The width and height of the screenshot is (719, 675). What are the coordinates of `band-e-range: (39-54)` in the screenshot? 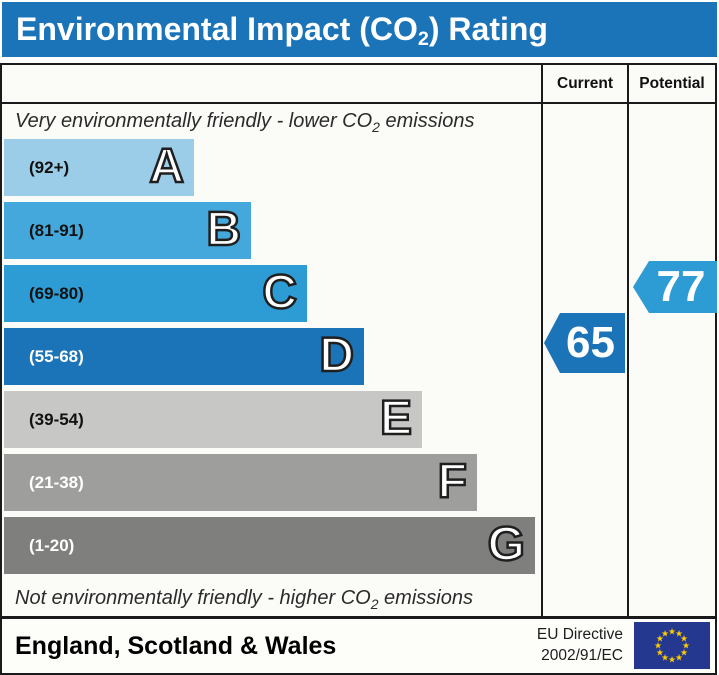 It's located at (56, 419).